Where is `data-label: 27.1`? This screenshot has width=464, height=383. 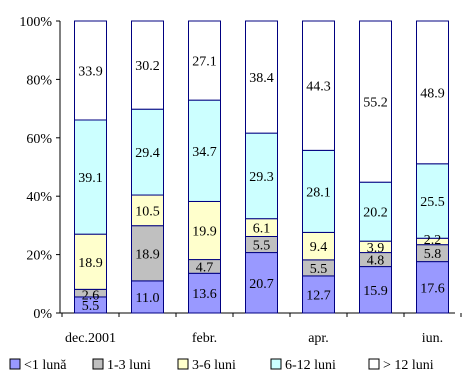
data-label: 27.1 is located at coordinates (204, 62).